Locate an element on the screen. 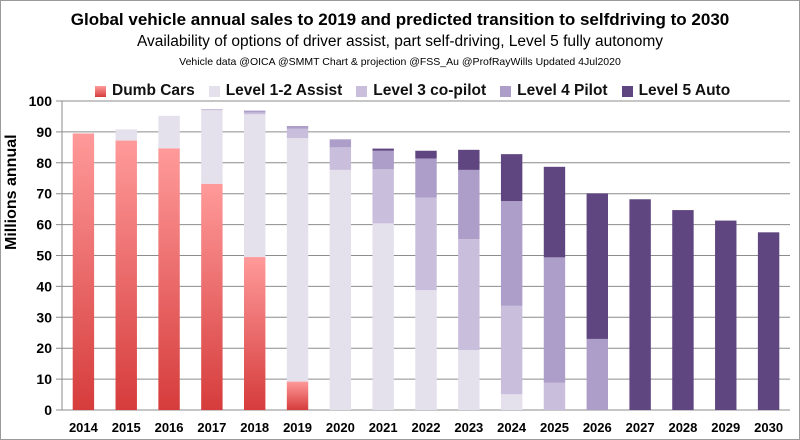 This screenshot has height=440, width=800. x-tick-label: 2019 is located at coordinates (297, 427).